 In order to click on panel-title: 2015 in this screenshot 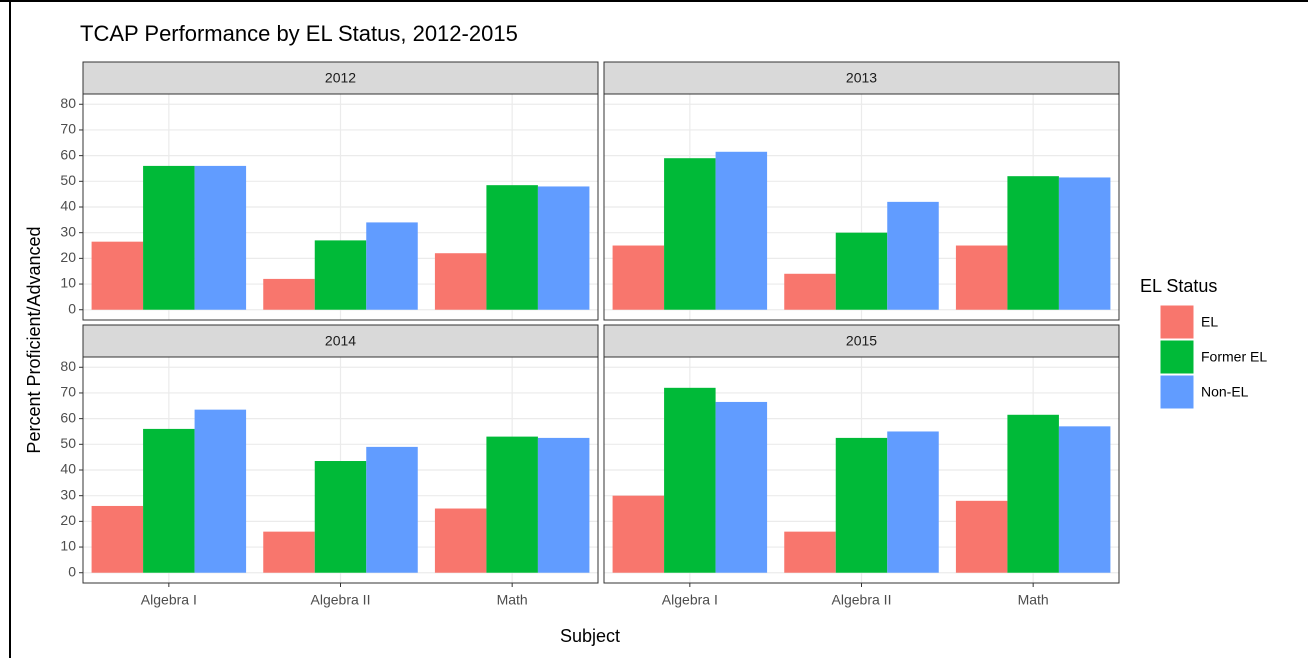, I will do `click(861, 341)`.